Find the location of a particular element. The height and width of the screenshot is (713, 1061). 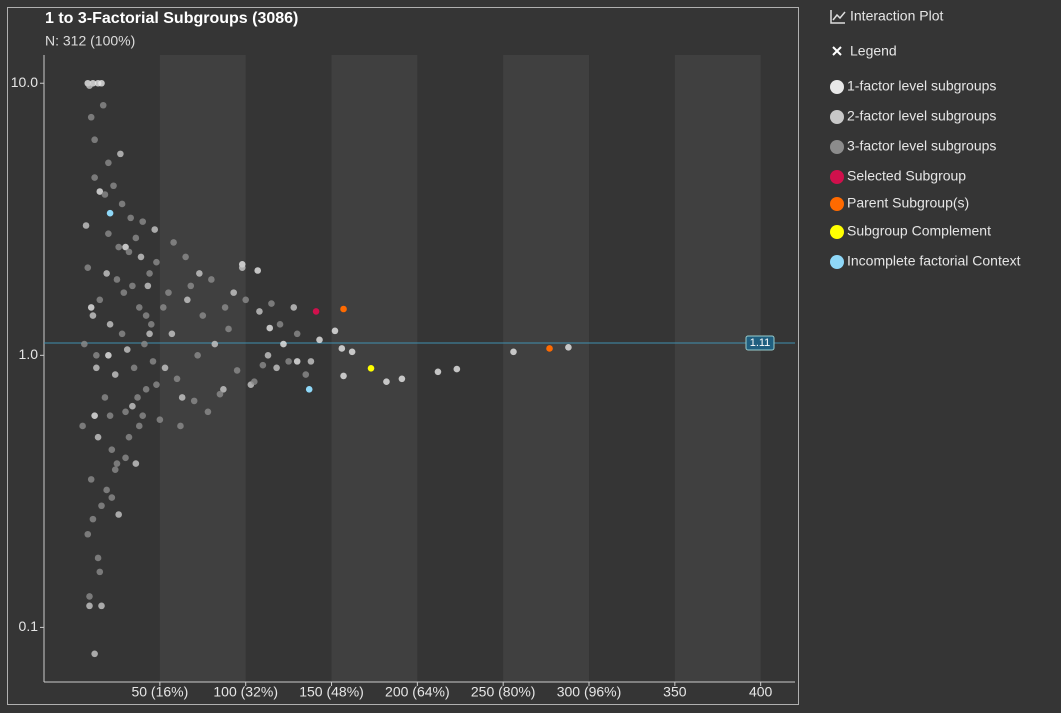

chart-title: 1 to 3-Factorial Subgroups (3086) is located at coordinates (171, 18).